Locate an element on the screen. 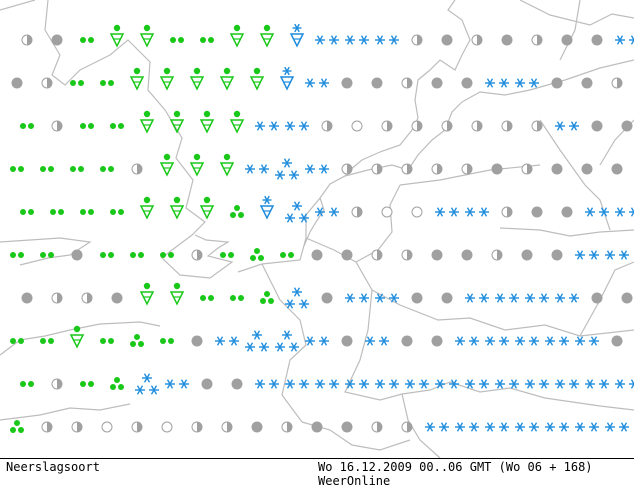 The height and width of the screenshot is (491, 634). map-title: Neerslagsoort is located at coordinates (53, 467).